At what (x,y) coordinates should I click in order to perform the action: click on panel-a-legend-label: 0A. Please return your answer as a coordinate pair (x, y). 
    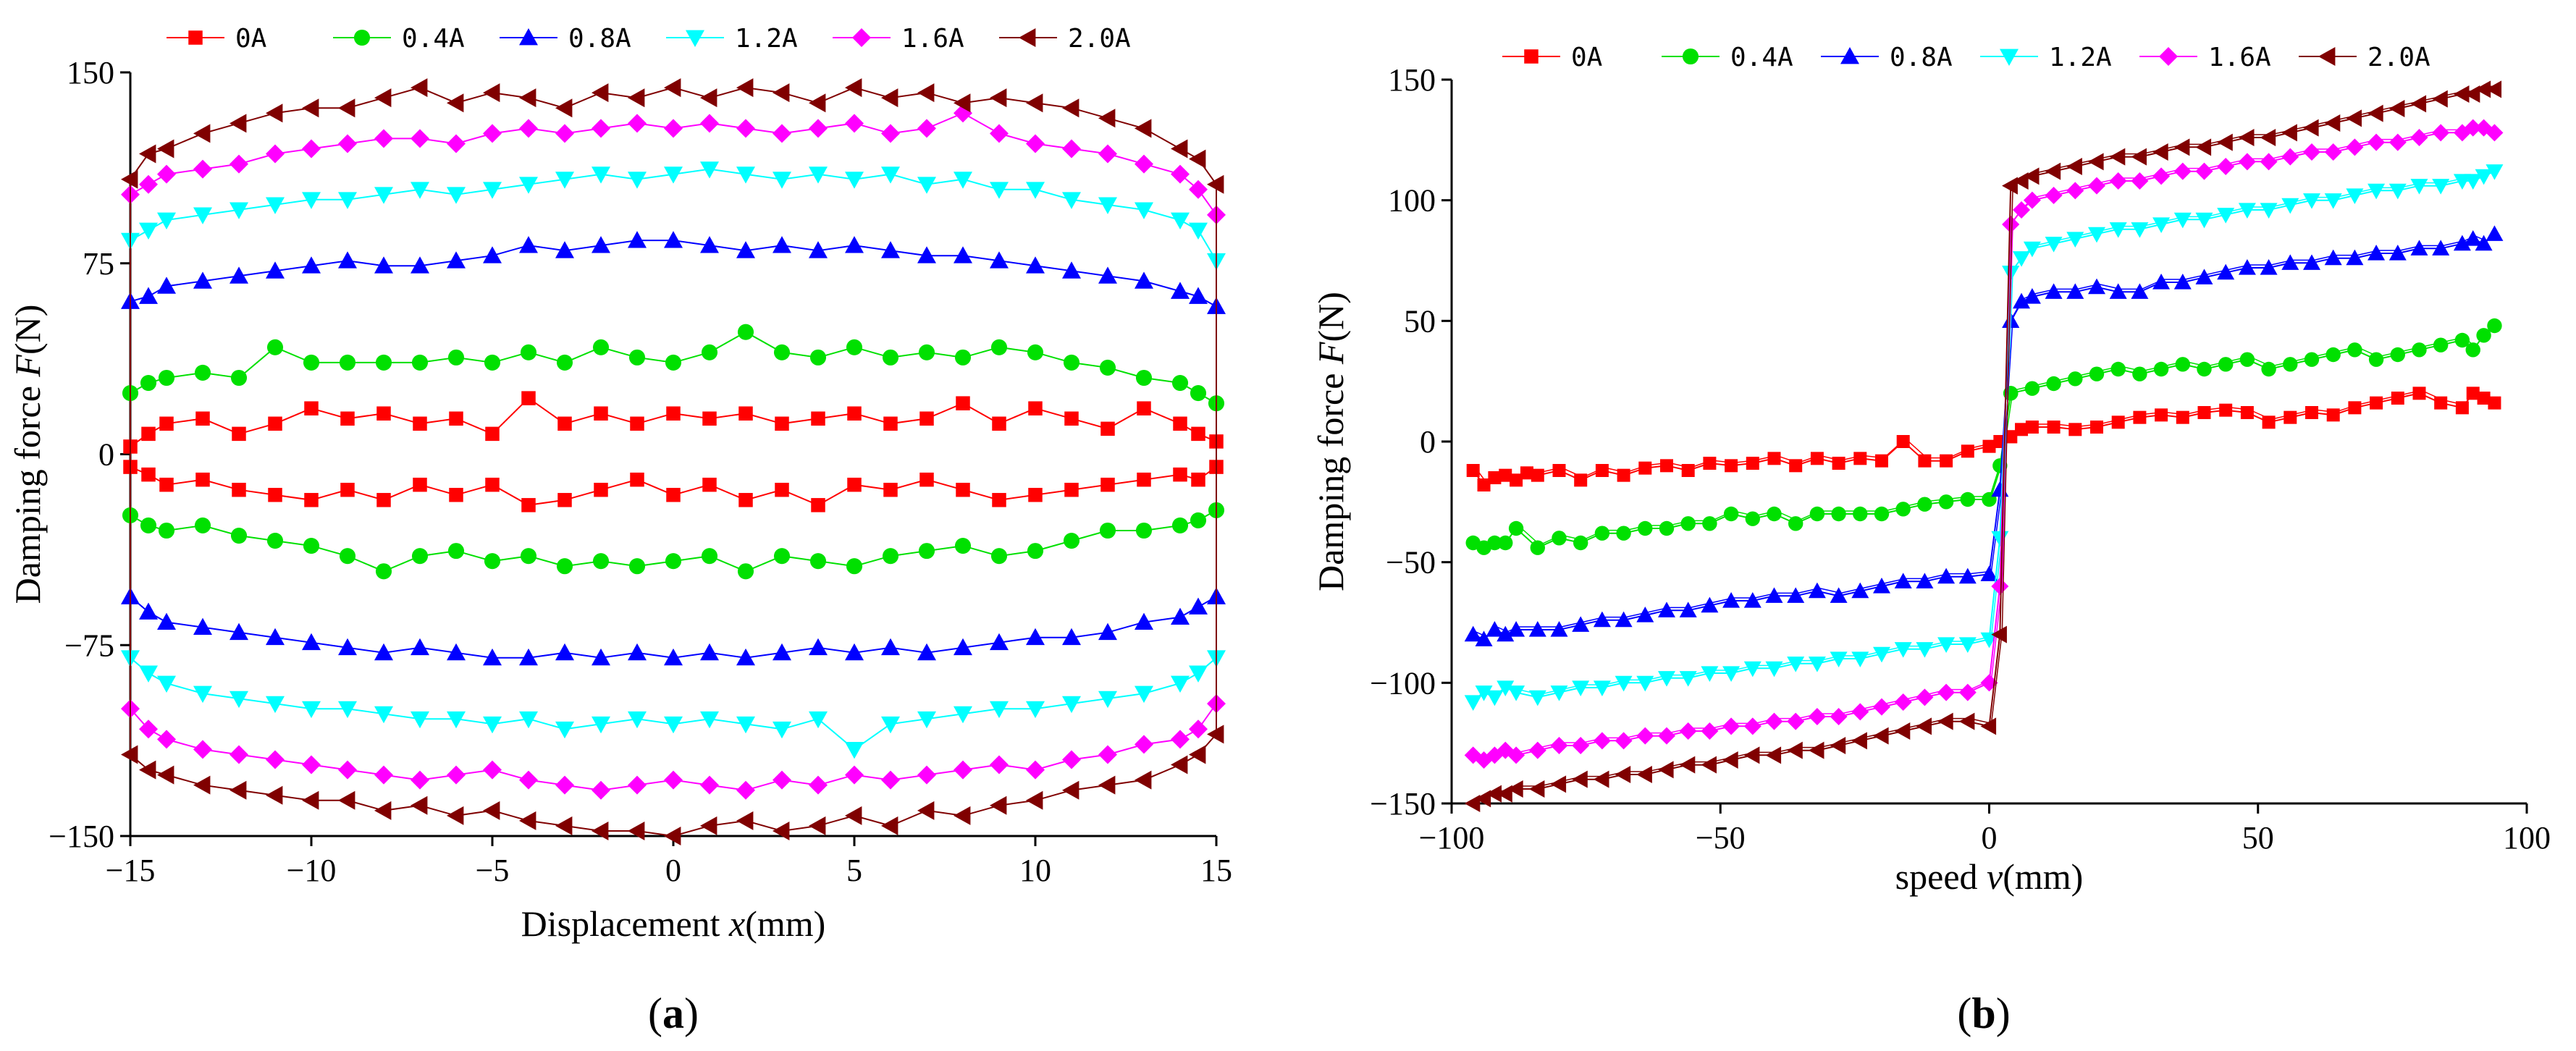
    Looking at the image, I should click on (251, 39).